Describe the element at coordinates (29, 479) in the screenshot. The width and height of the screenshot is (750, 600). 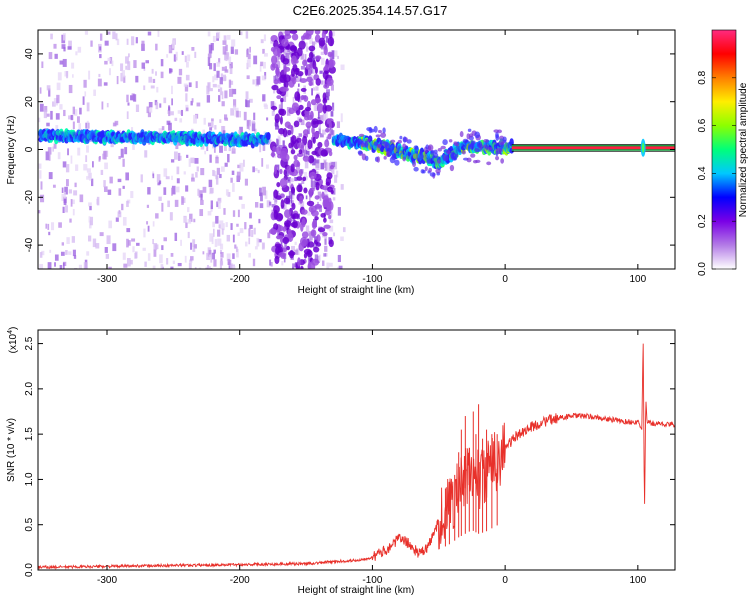
I see `snr-y-tick-label: 1.0` at that location.